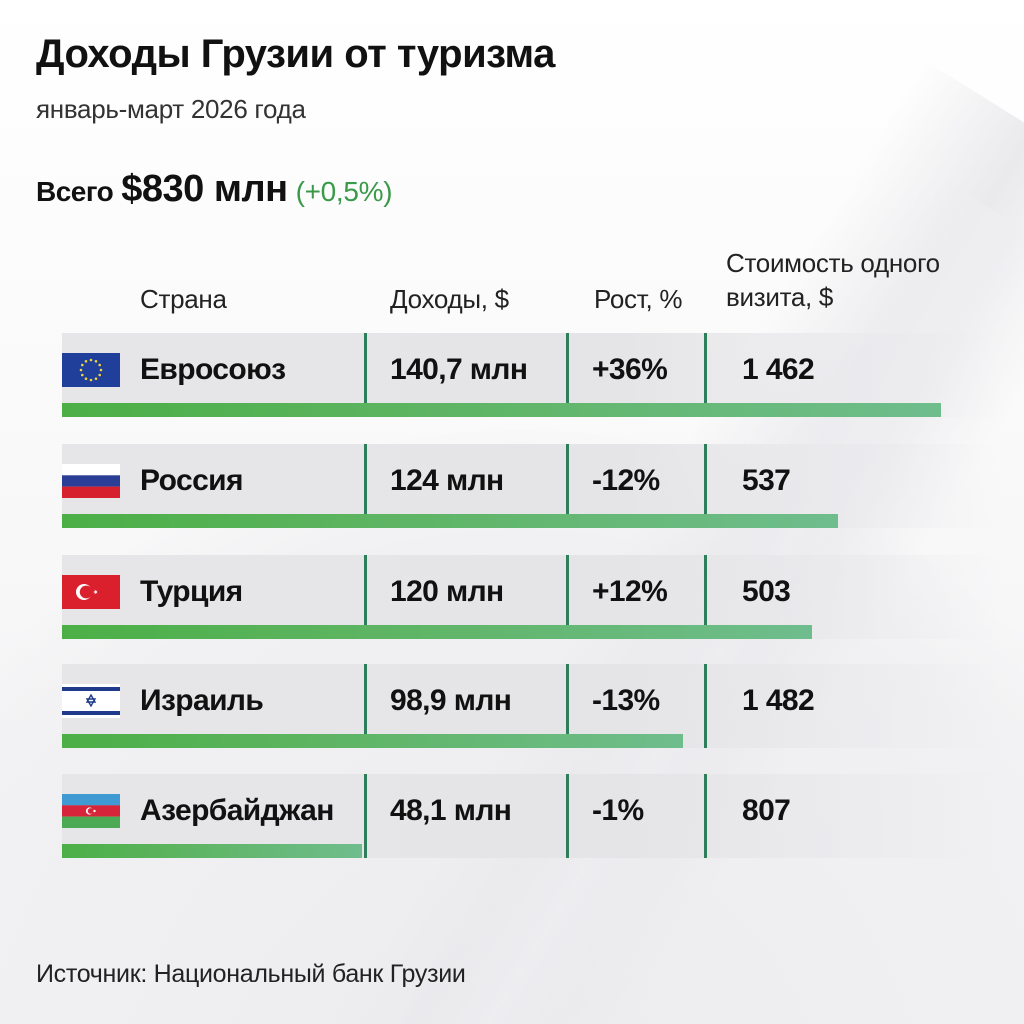 The width and height of the screenshot is (1024, 1024). I want to click on country-name: Россия, so click(192, 480).